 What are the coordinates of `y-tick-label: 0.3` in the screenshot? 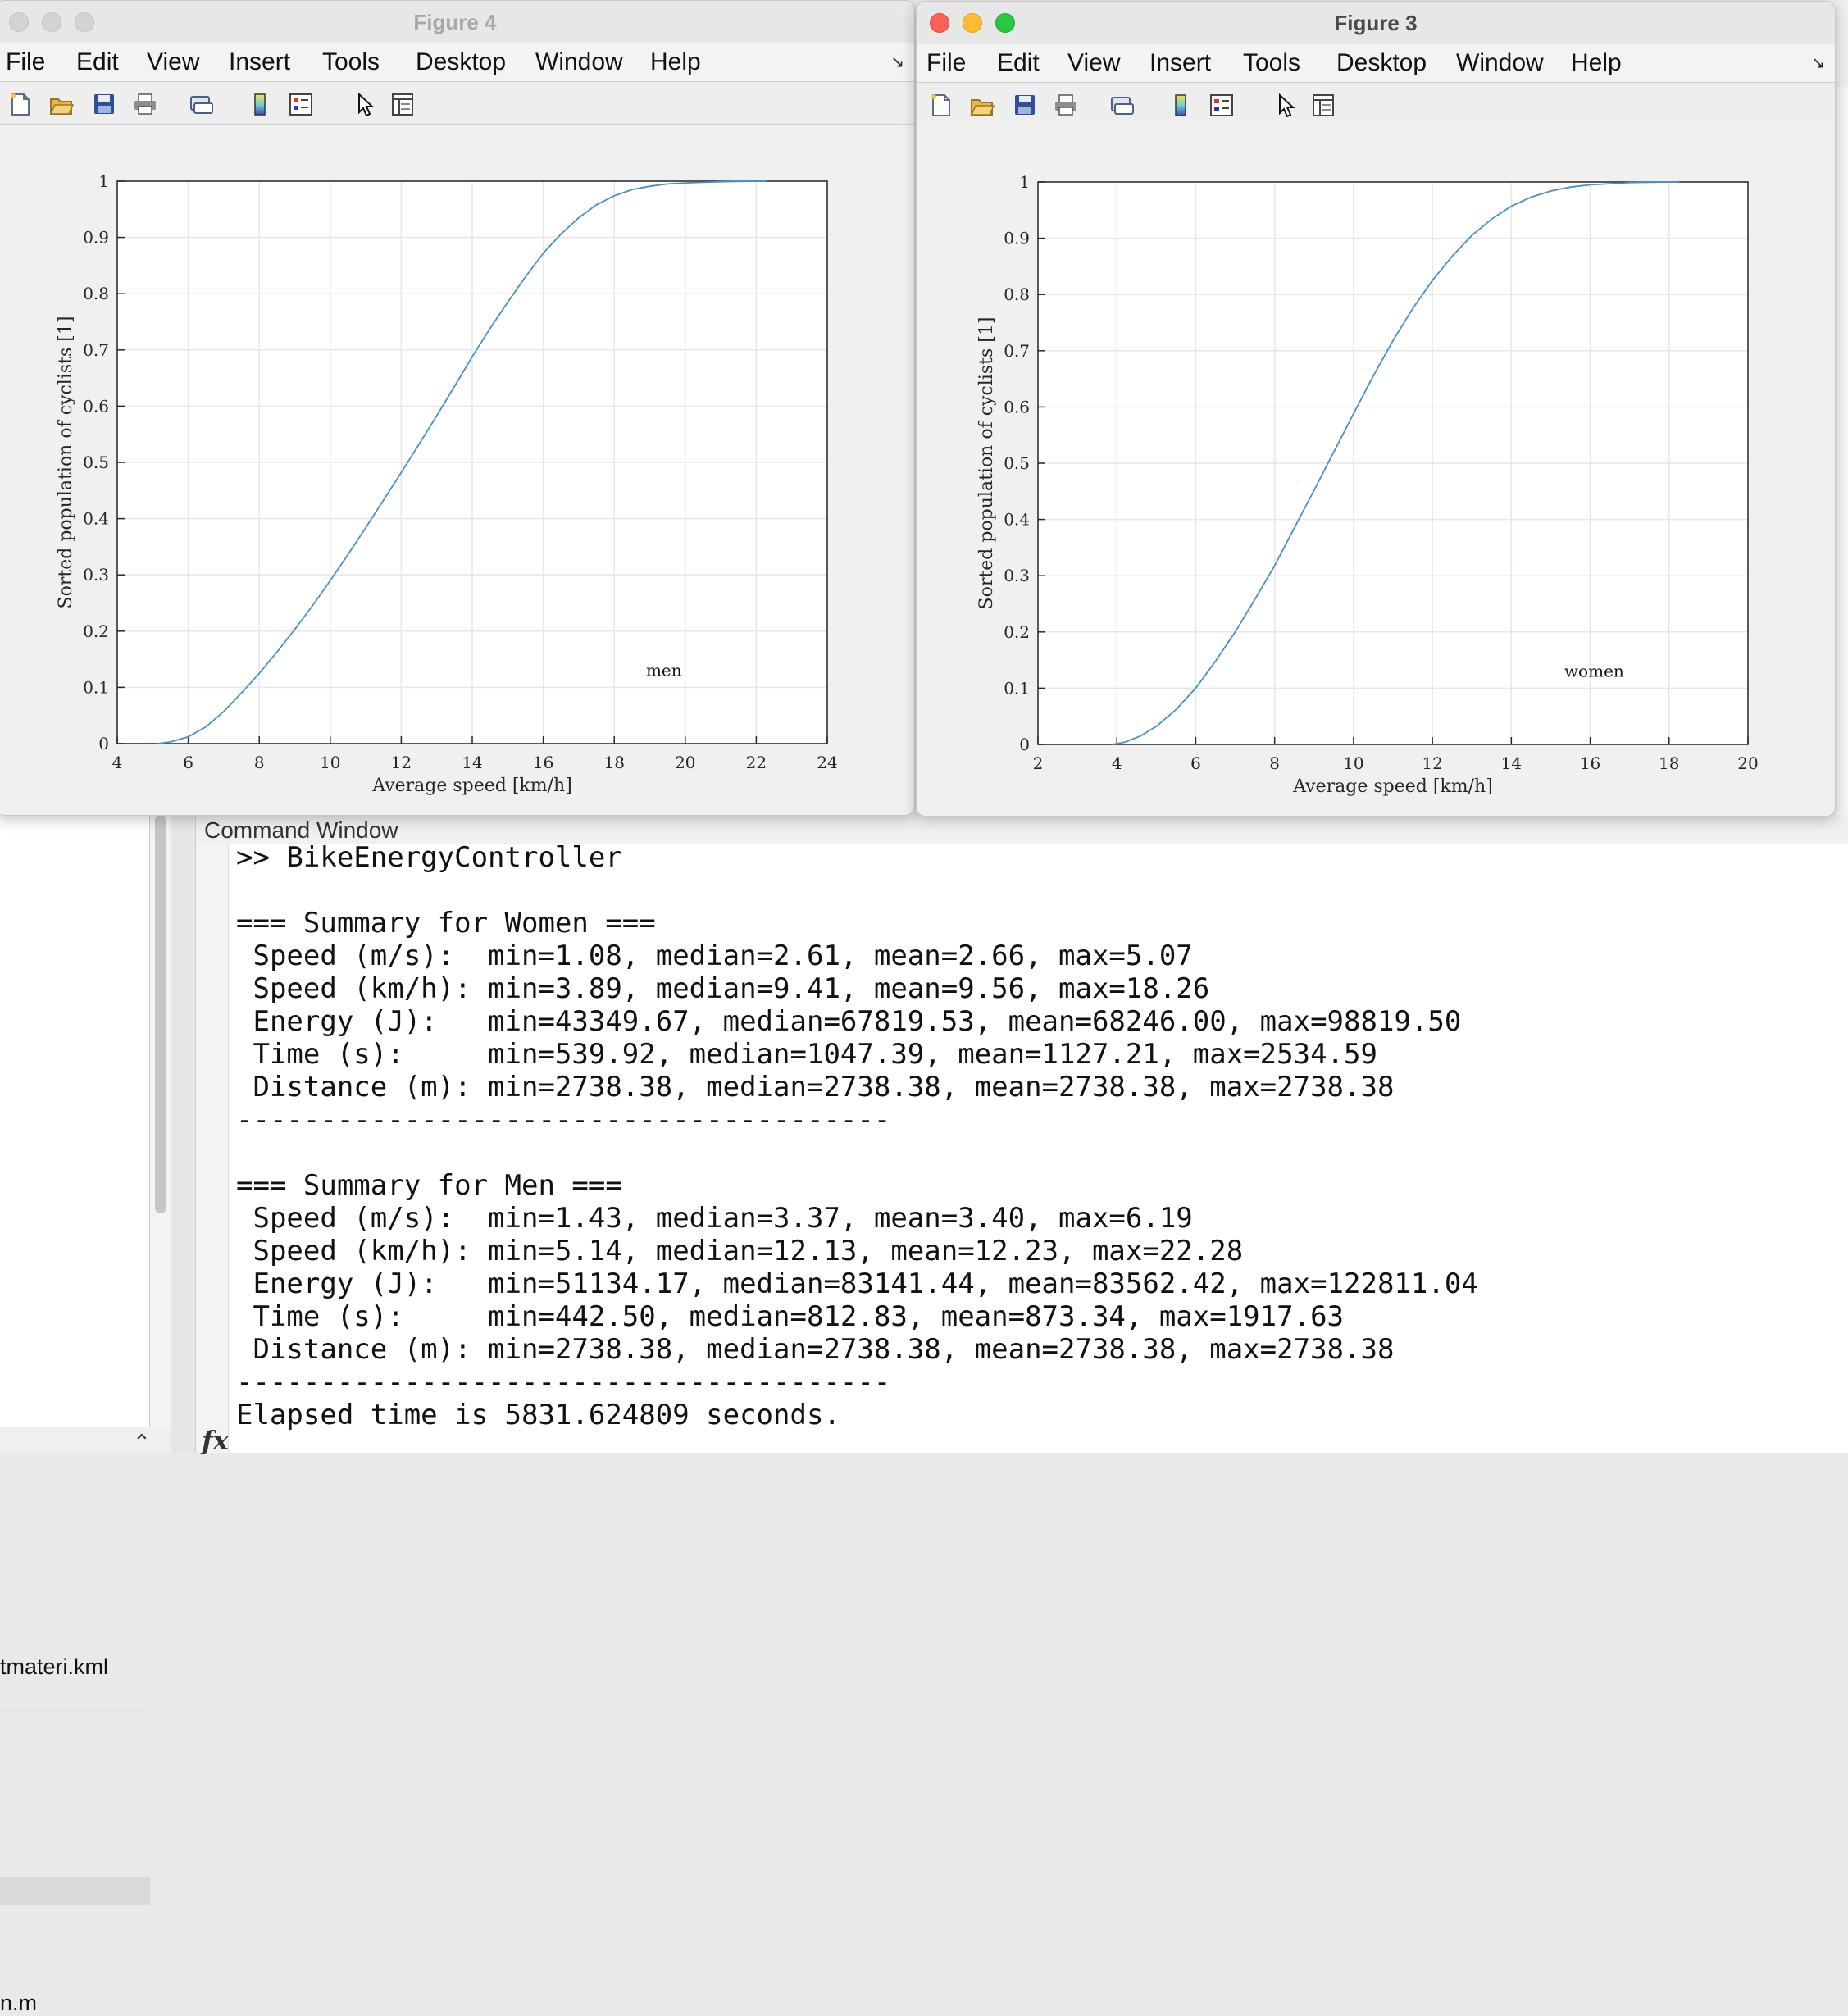 It's located at (1017, 575).